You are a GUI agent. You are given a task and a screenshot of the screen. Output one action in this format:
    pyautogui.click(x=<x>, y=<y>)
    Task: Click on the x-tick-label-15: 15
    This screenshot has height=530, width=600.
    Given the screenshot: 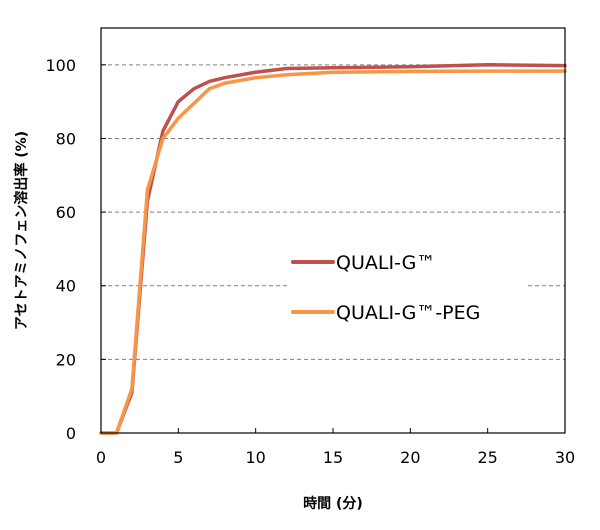 What is the action you would take?
    pyautogui.click(x=333, y=457)
    